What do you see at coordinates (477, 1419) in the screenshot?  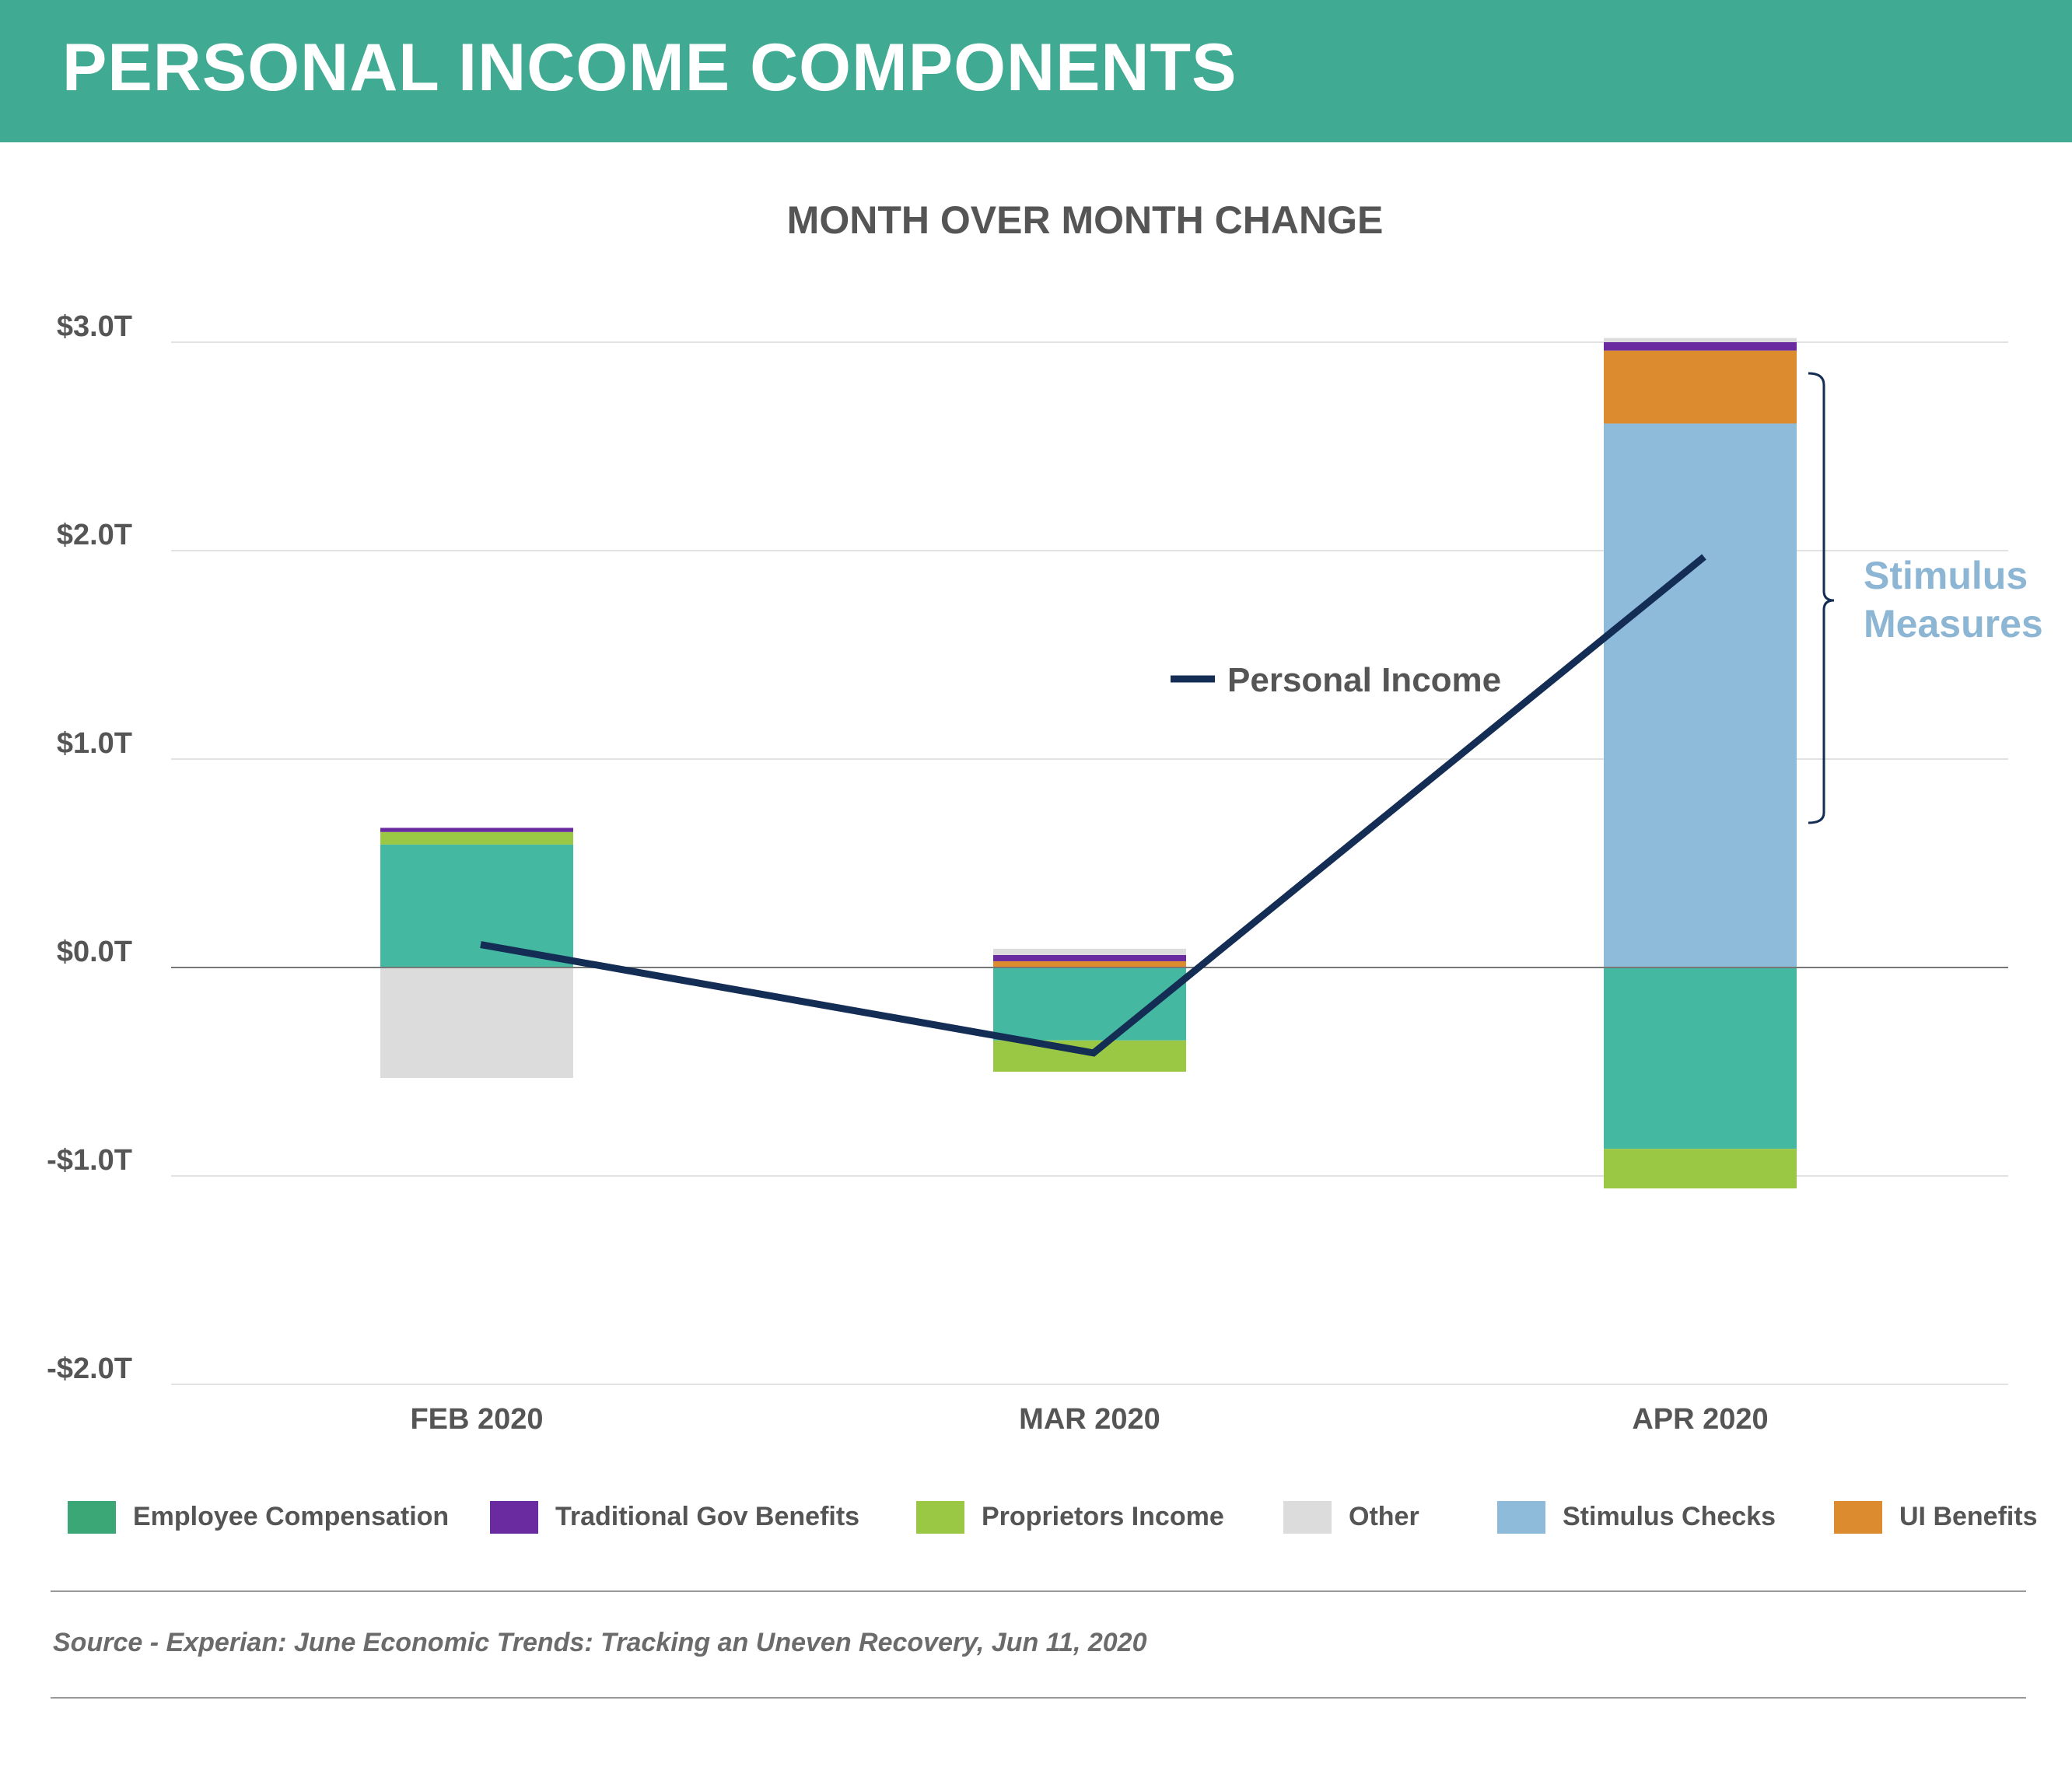 I see `x-tick-label: FEB 2020` at bounding box center [477, 1419].